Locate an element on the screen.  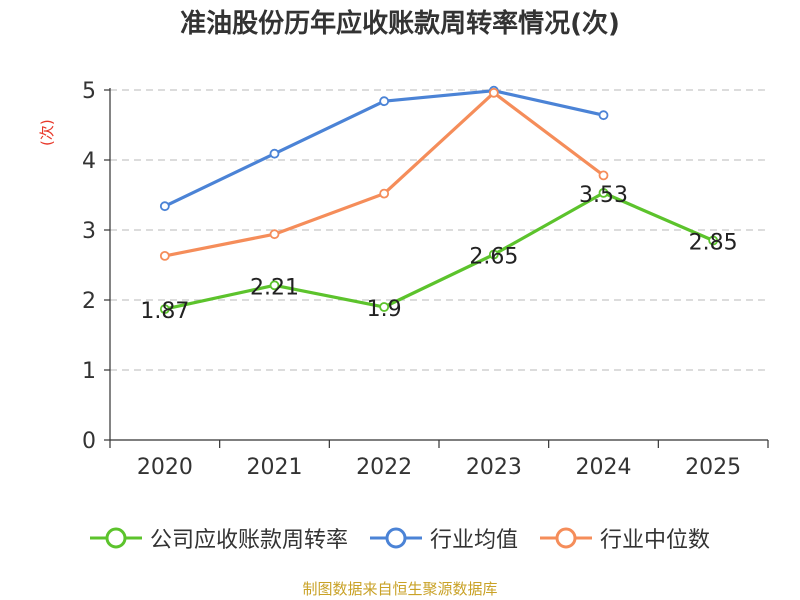
legend-label-company: 公司应收账款周转率 is located at coordinates (248, 540).